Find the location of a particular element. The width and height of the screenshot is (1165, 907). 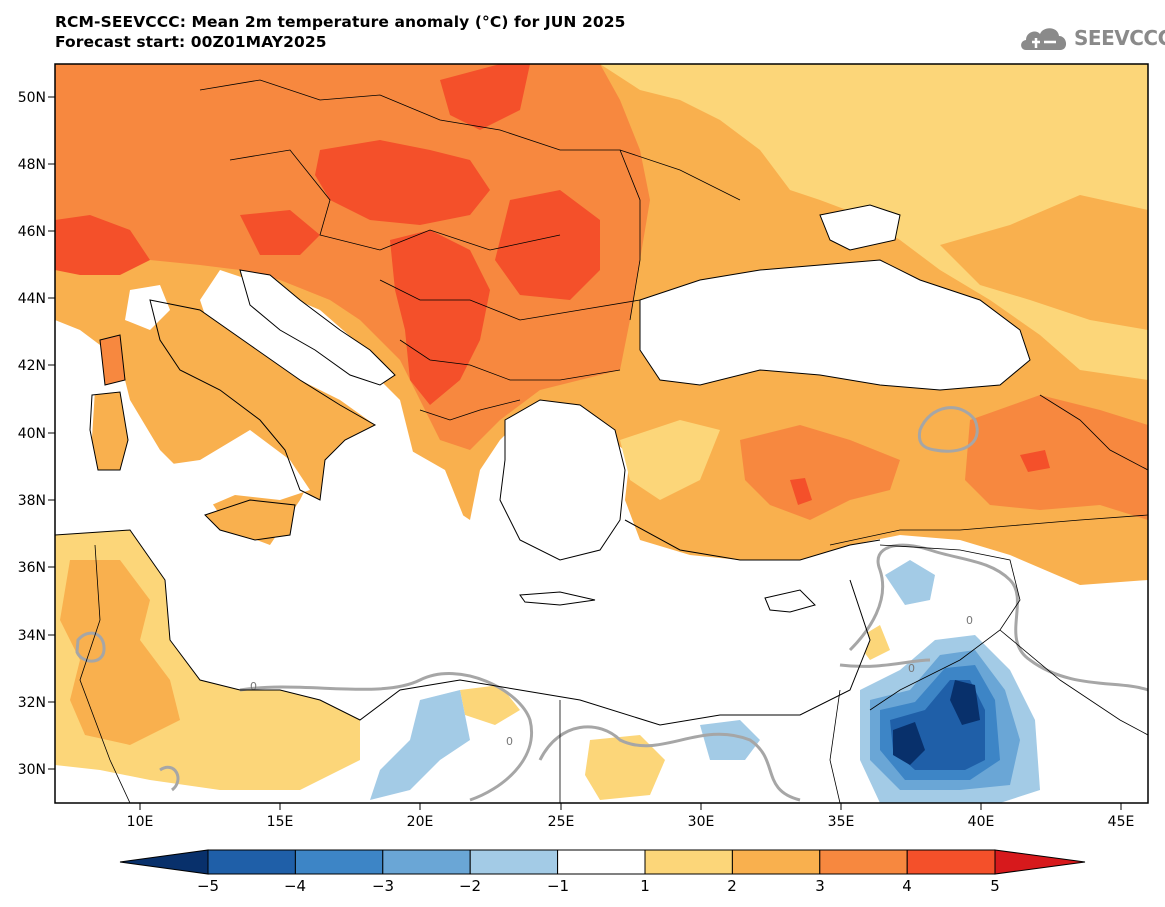

egypt-anomaly-neg is located at coordinates (730, 740).